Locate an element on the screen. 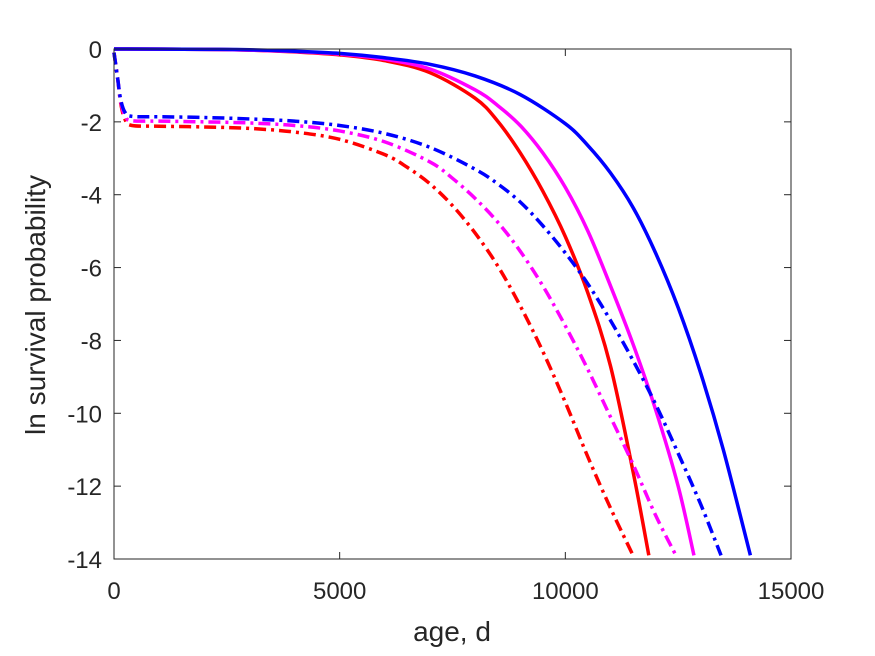 The image size is (875, 656). y-tick-label: -12 is located at coordinates (84, 487).